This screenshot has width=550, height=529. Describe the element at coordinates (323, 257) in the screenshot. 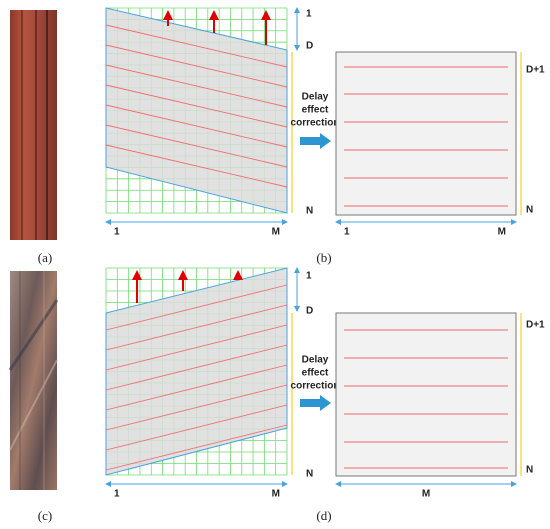

I see `caption: (b)` at that location.